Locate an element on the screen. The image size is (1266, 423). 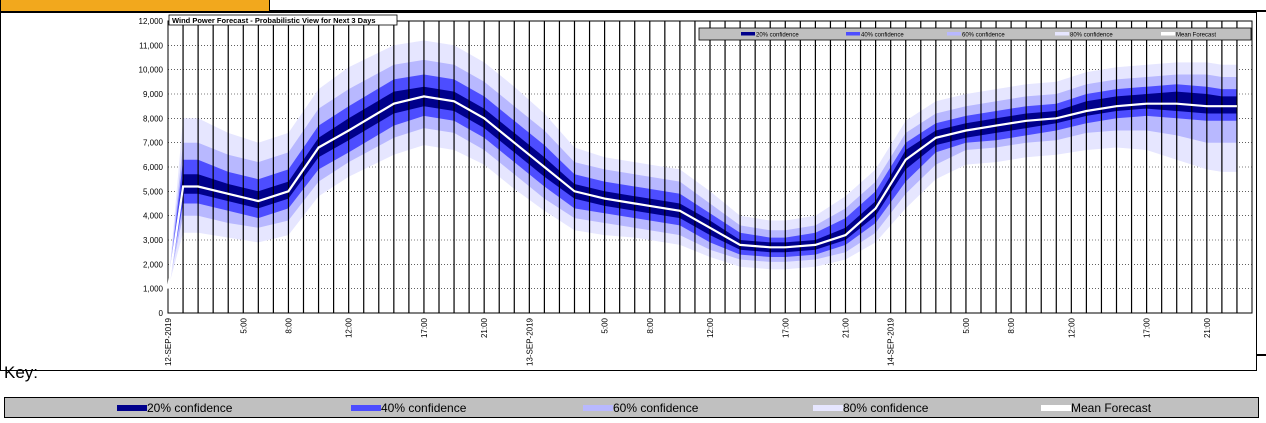
key-item-40: 40% confidence is located at coordinates (408, 408).